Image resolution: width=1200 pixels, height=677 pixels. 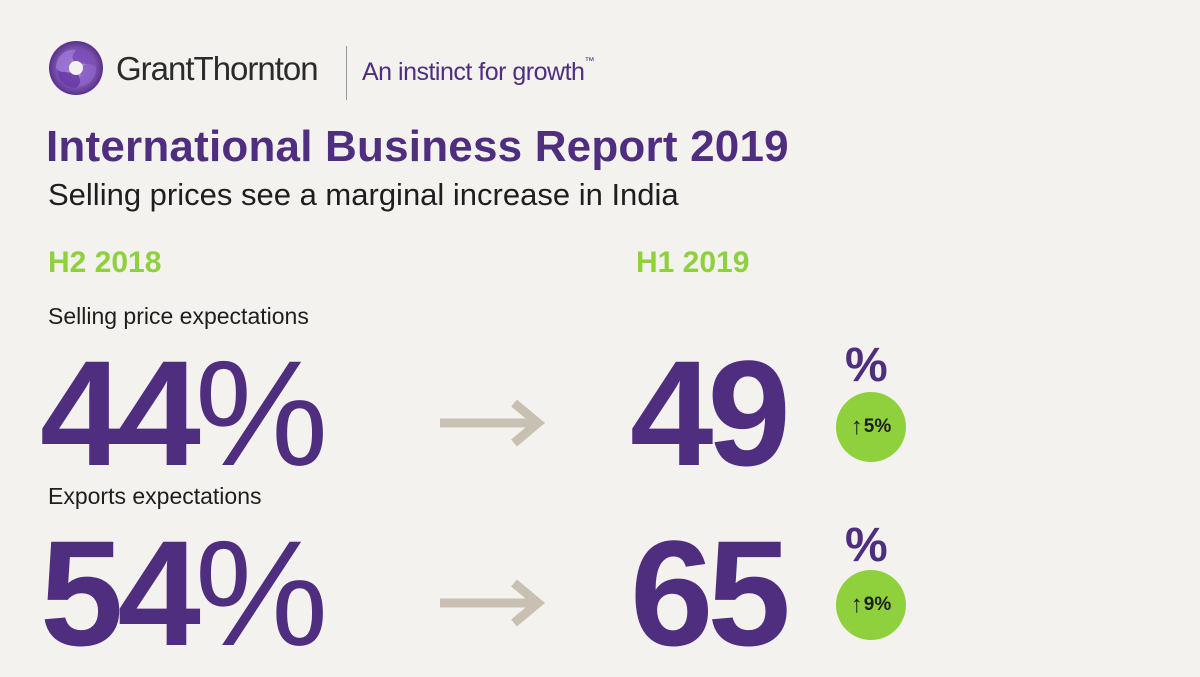 I want to click on brand-name: GrantThornton, so click(x=217, y=68).